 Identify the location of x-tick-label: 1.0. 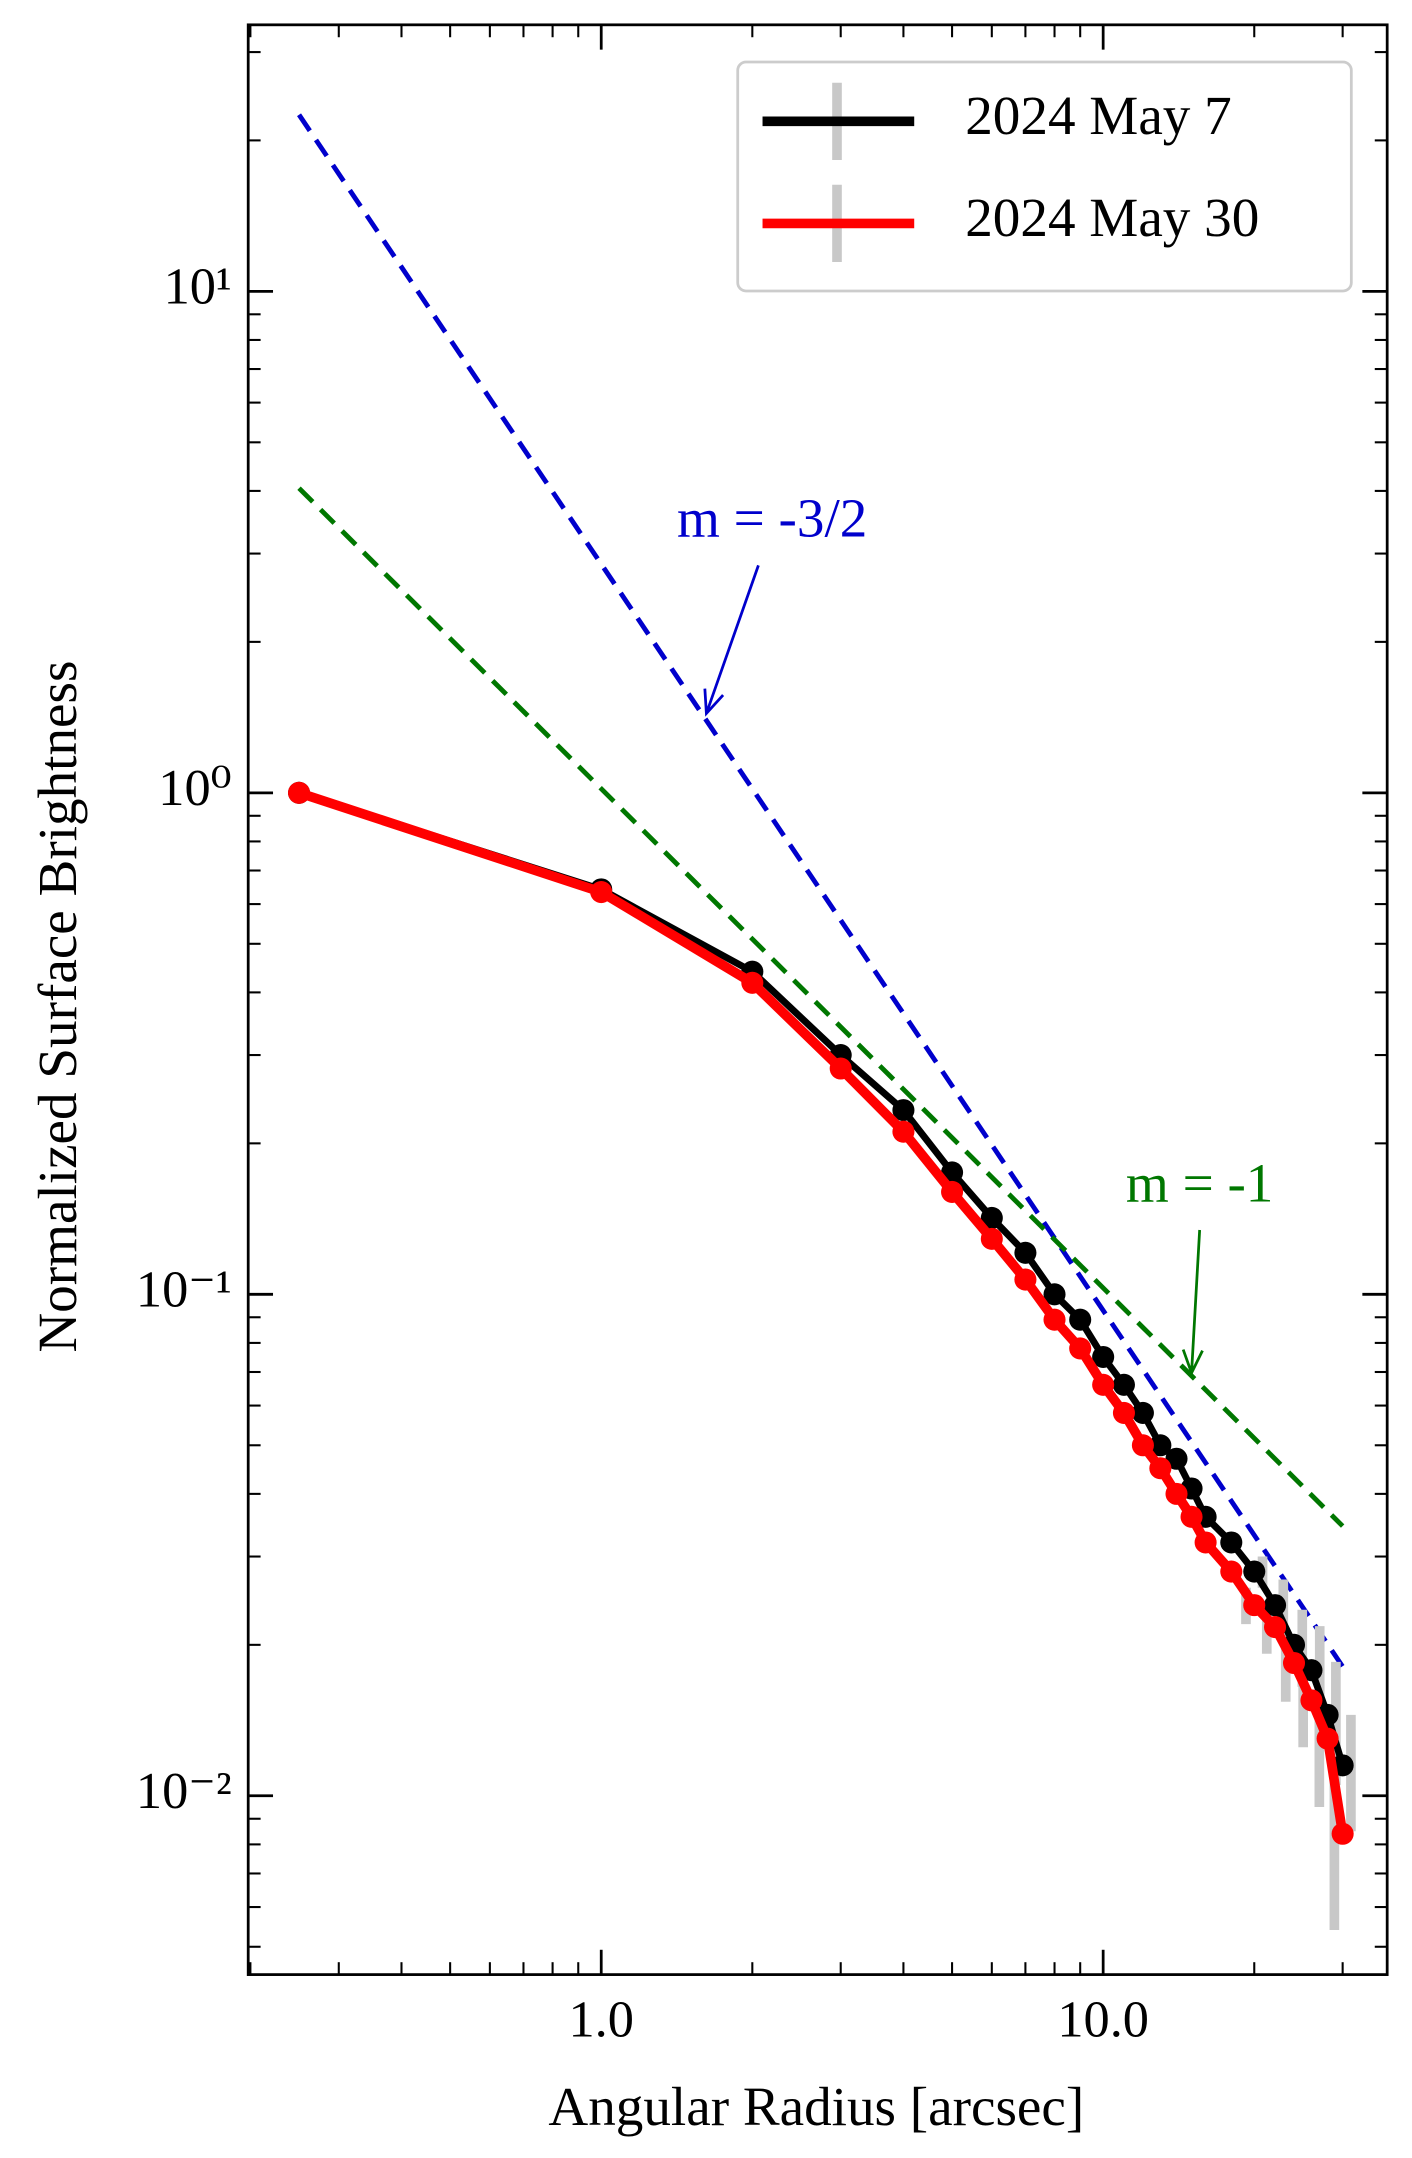
(600, 2019).